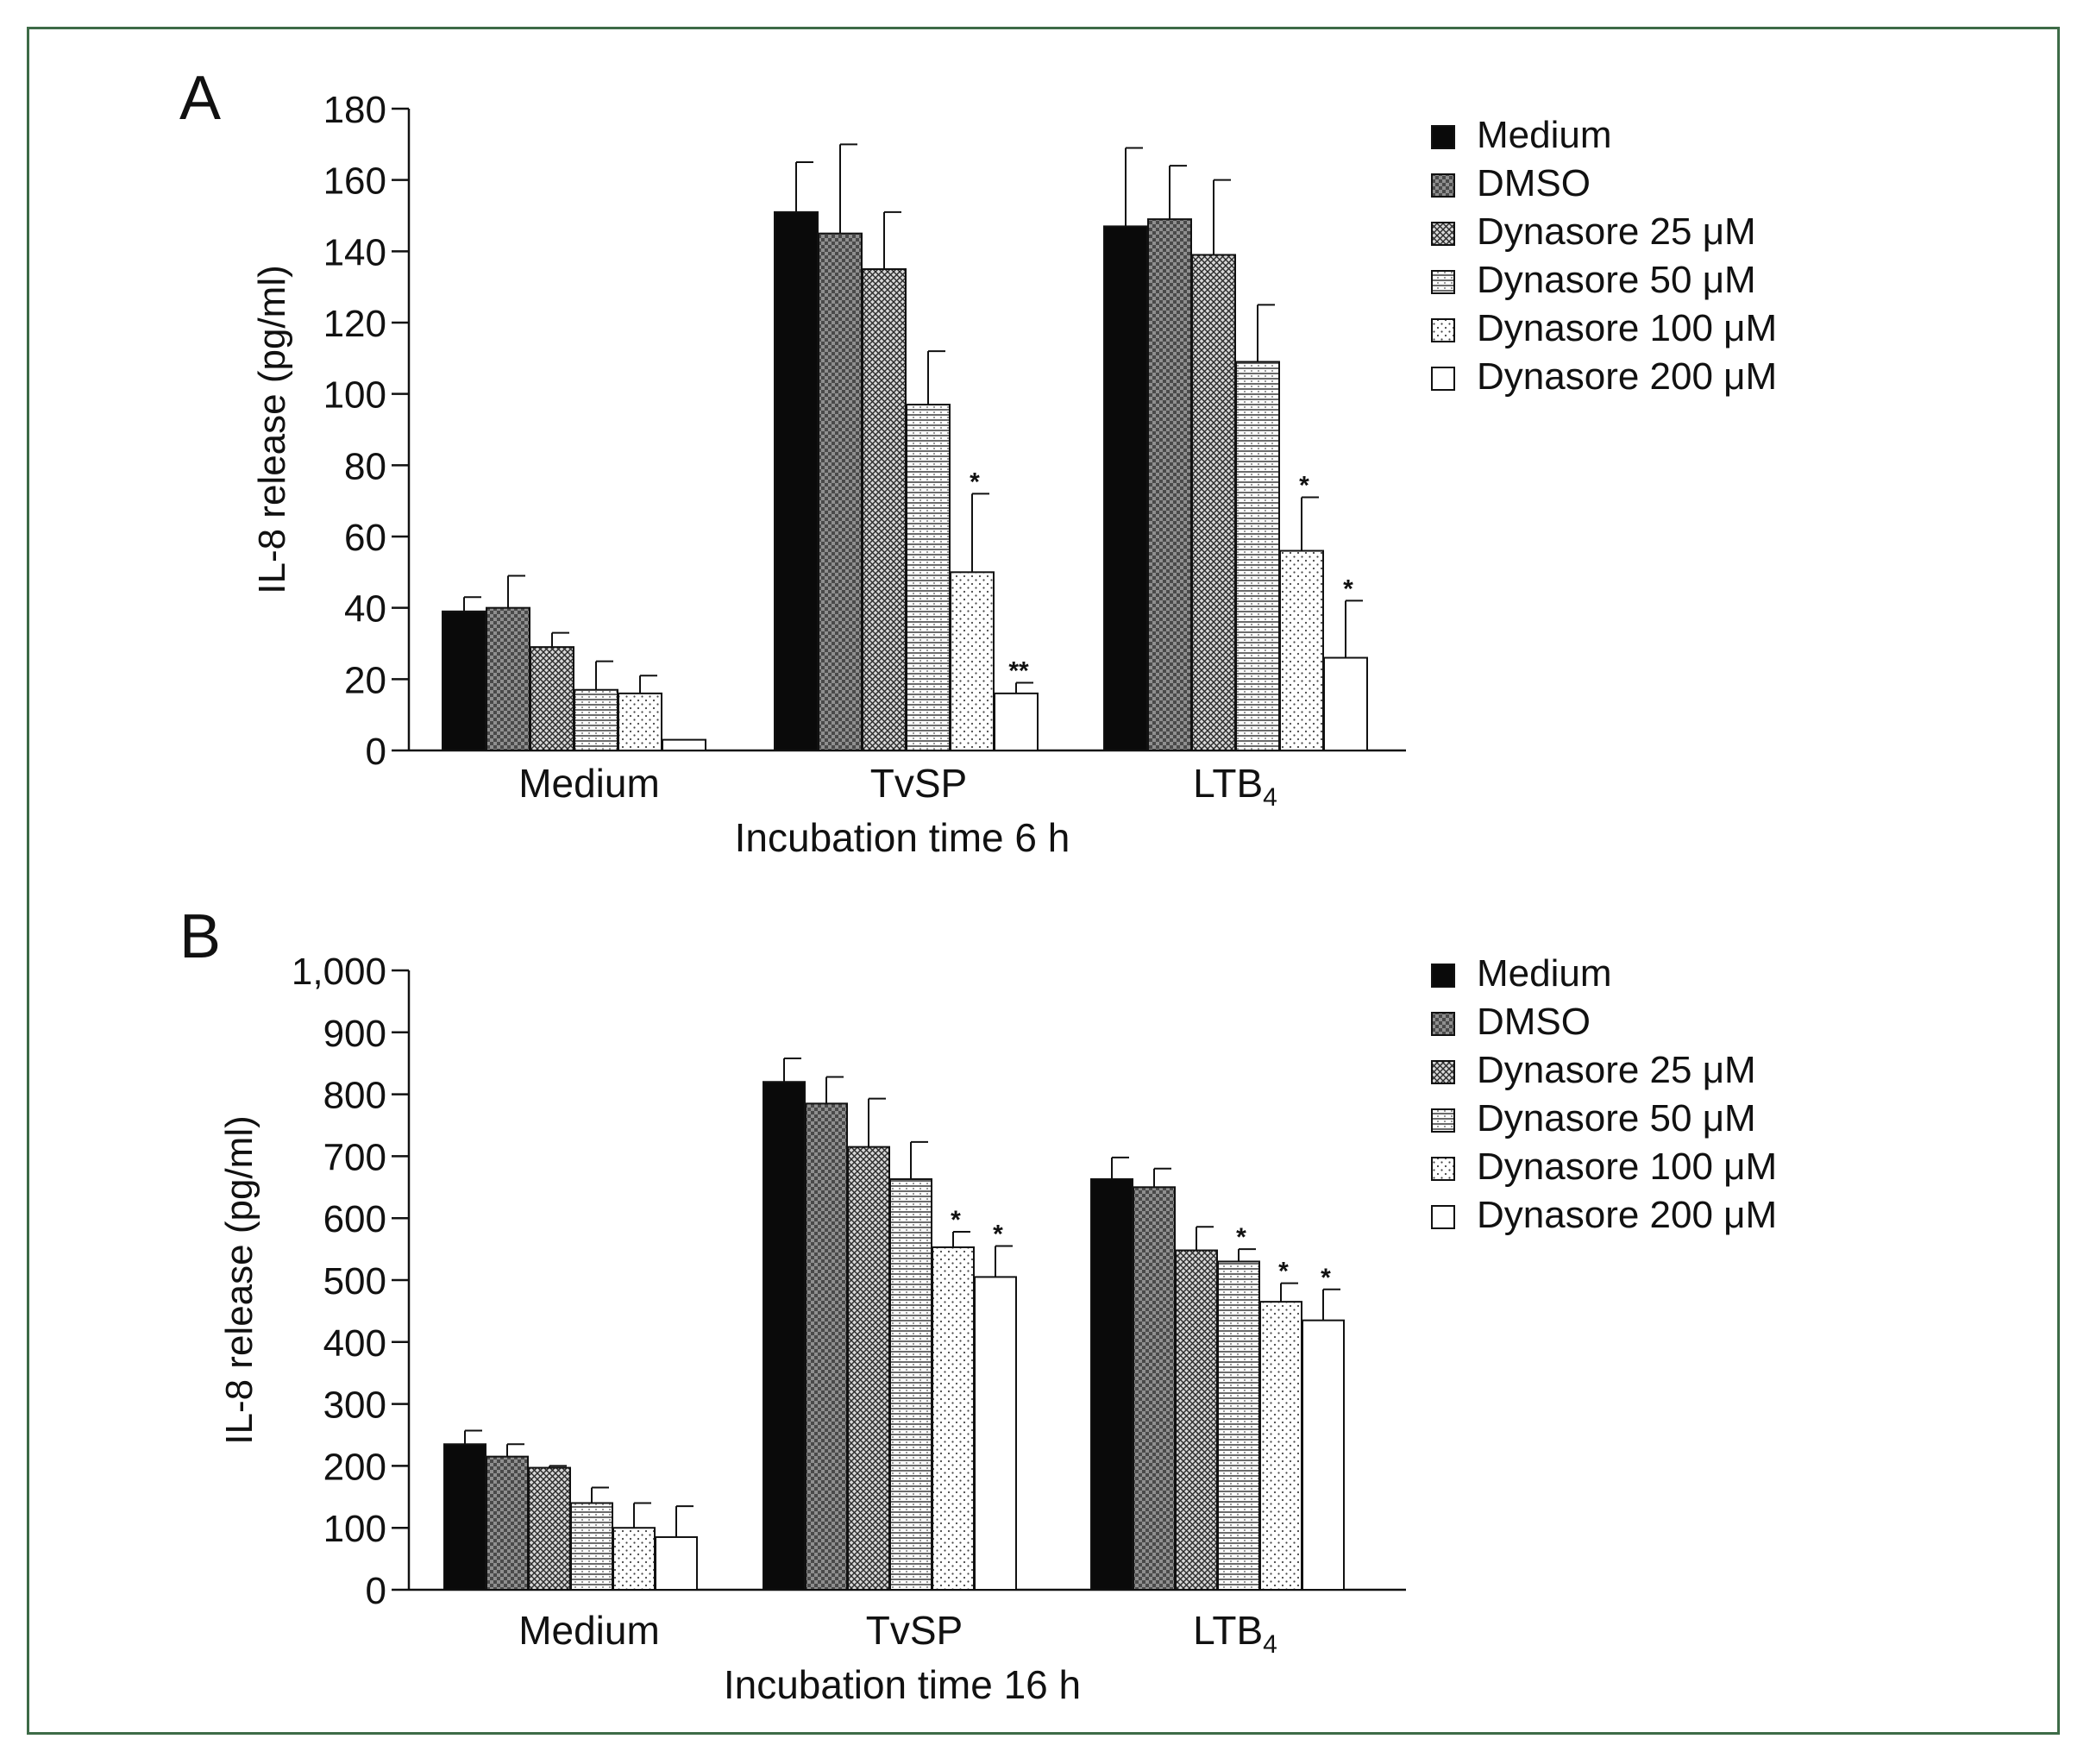  Describe the element at coordinates (354, 1467) in the screenshot. I see `y-tick-label: 200` at that location.